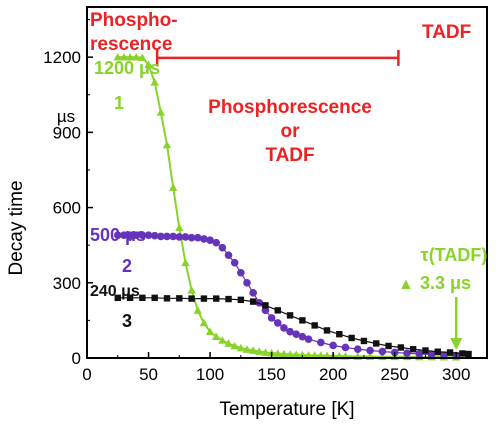 The height and width of the screenshot is (427, 500). I want to click on series-3-value-label: 240 μs, so click(115, 291).